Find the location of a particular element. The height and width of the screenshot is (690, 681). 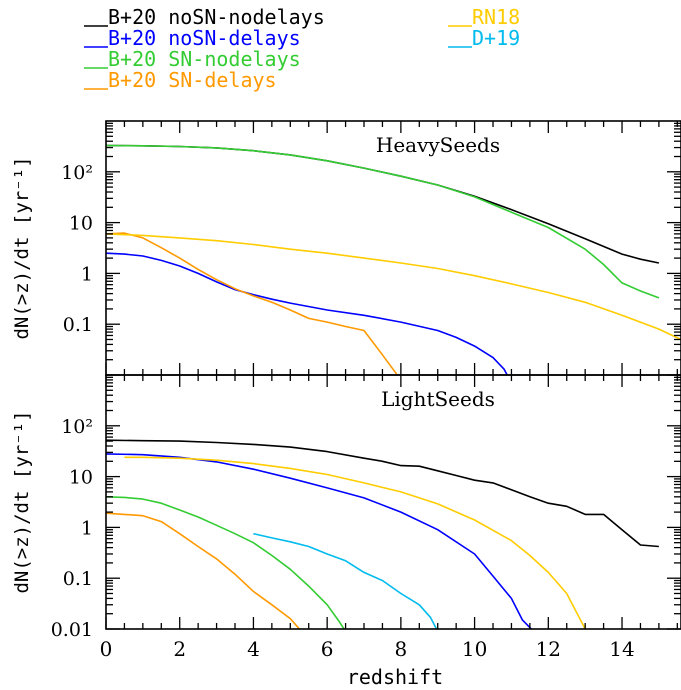

legend-label: B+20 noSN-delays is located at coordinates (204, 38).